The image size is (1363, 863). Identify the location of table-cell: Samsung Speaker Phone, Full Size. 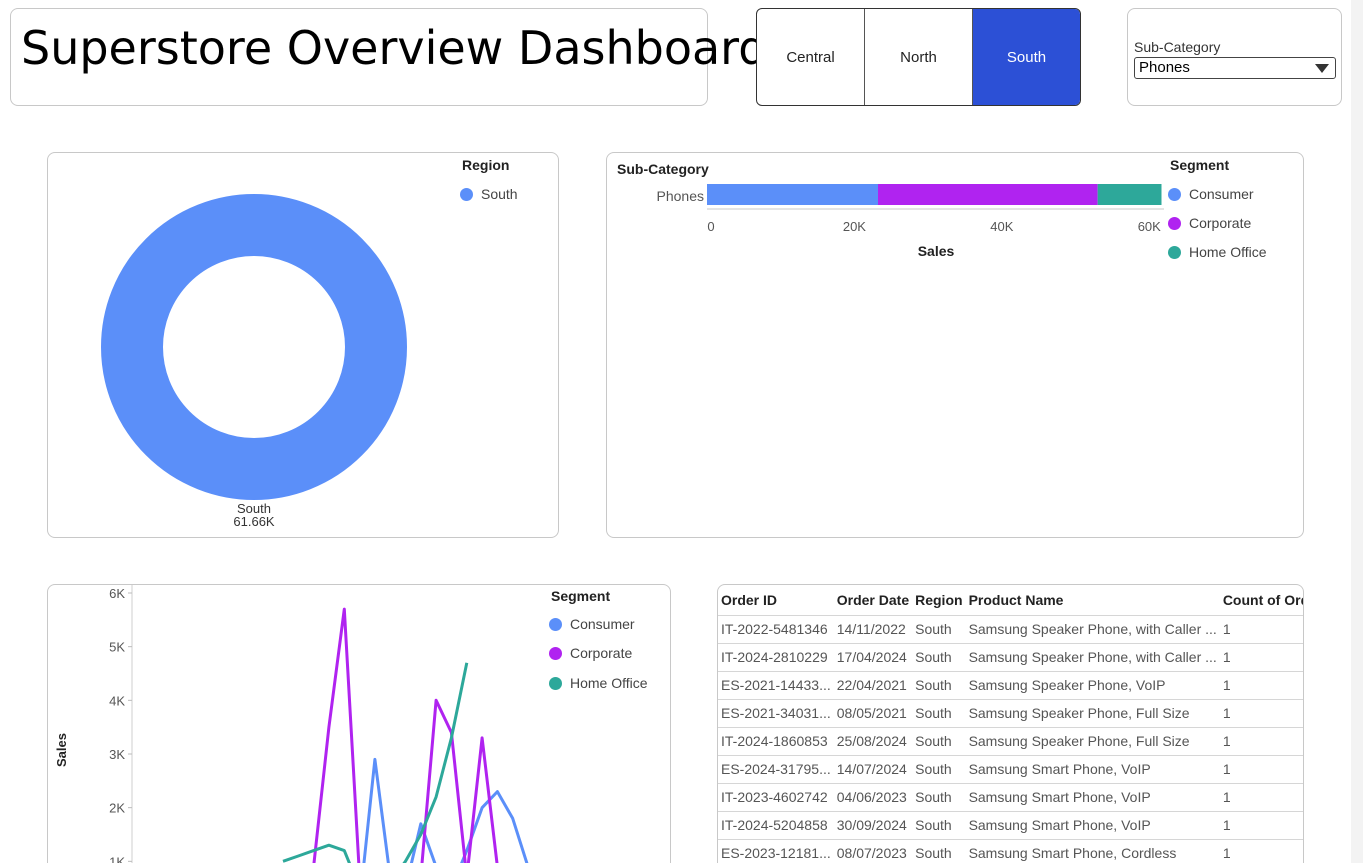
(1092, 740).